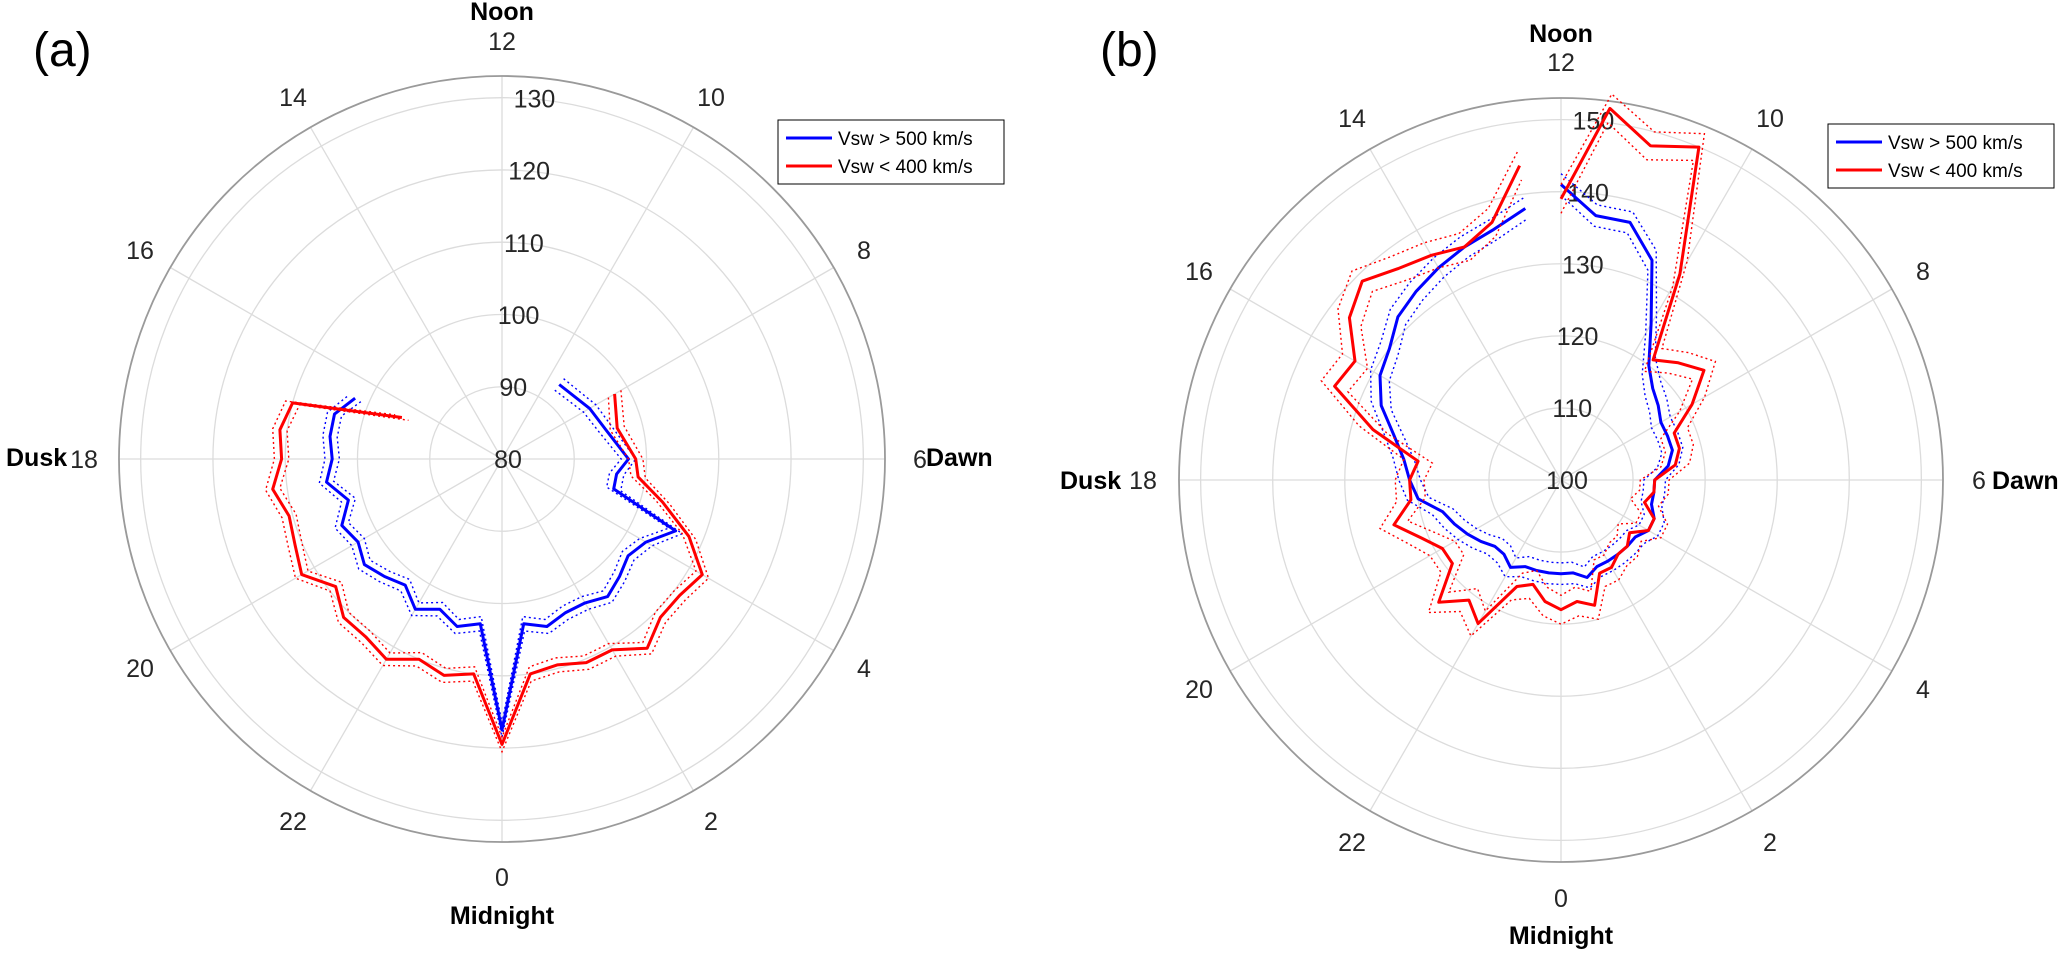 The image size is (2067, 954). What do you see at coordinates (406, 293) in the screenshot?
I see `spoke-14-a` at bounding box center [406, 293].